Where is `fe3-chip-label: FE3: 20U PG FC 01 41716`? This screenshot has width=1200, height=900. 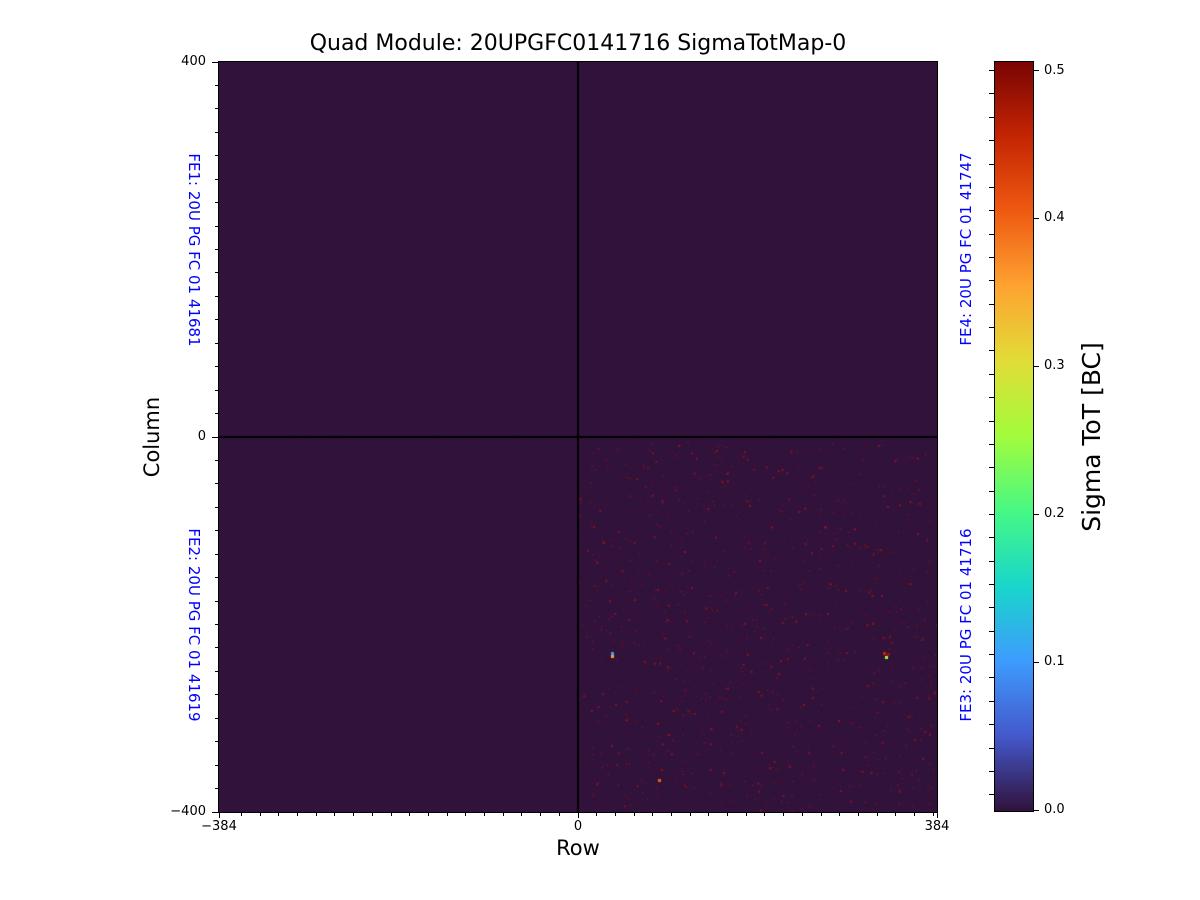 fe3-chip-label: FE3: 20U PG FC 01 41716 is located at coordinates (966, 625).